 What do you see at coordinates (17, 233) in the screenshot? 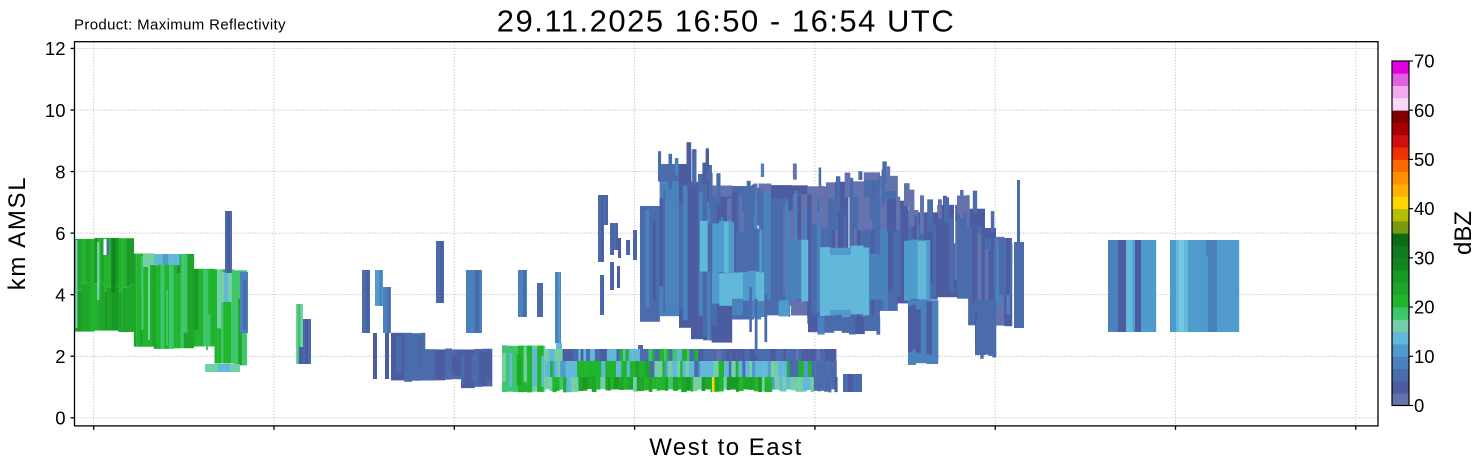
I see `svg-text: km AMSL` at bounding box center [17, 233].